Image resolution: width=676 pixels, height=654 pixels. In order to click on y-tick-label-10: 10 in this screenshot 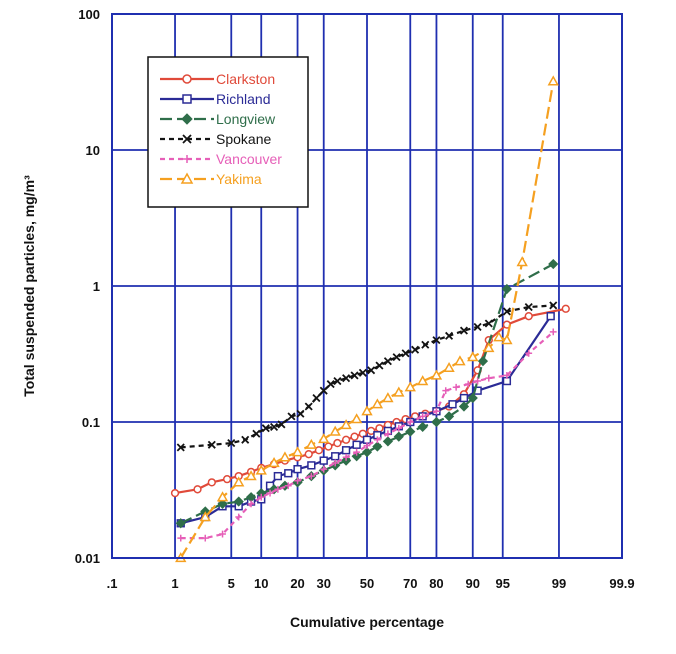, I will do `click(93, 150)`.